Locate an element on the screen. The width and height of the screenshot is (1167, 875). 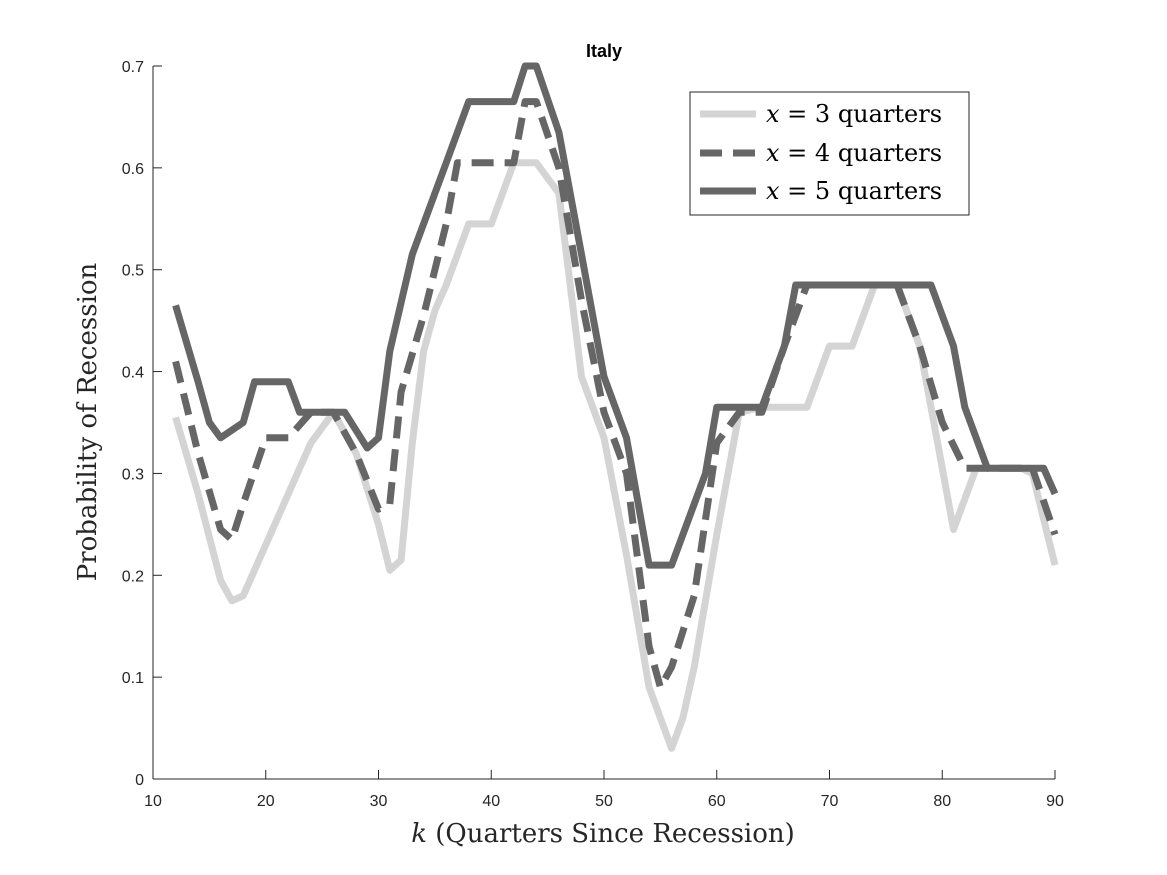
x-tick-label: 30 is located at coordinates (379, 801).